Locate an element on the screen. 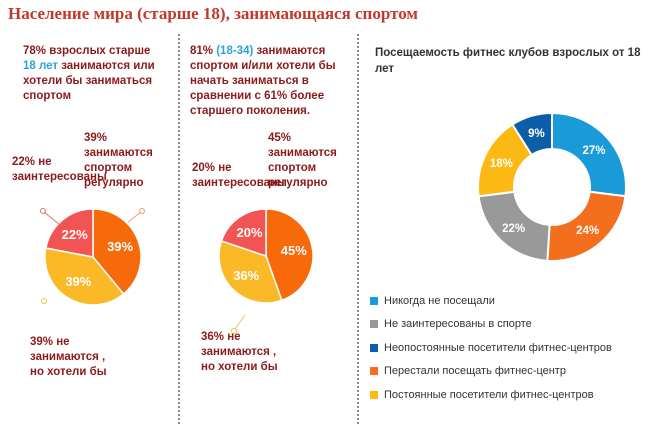  legend-label: Перестали посещать фитнес-центр is located at coordinates (475, 371).